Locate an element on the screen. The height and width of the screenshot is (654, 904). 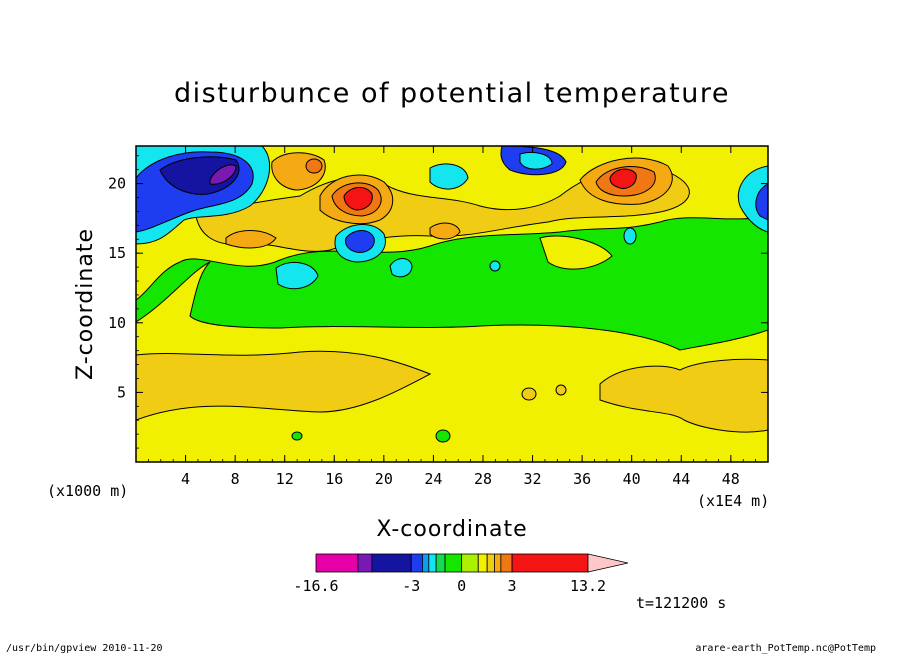
field-cold-pocket-center-core is located at coordinates (360, 241).